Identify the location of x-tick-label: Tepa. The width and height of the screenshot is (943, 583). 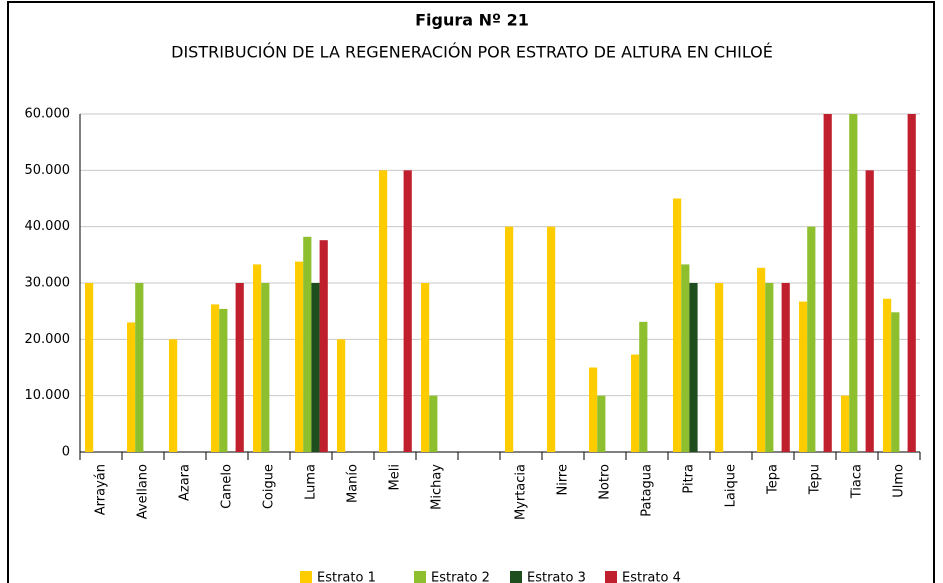
(773, 479).